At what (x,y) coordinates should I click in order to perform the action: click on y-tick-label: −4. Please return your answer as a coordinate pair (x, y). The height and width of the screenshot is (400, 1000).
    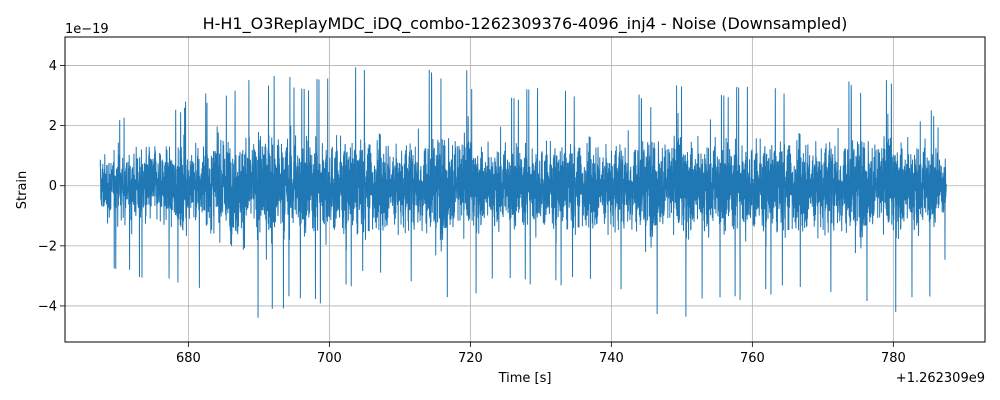
    Looking at the image, I should click on (47, 306).